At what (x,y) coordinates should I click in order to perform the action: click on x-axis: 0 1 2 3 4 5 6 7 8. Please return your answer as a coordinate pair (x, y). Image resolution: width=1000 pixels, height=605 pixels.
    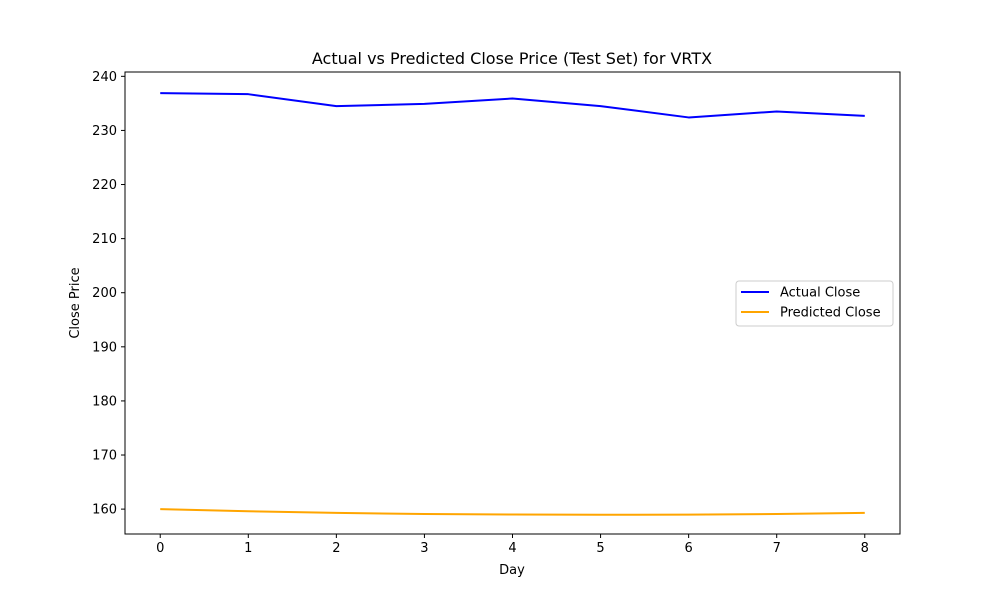
    Looking at the image, I should click on (512, 545).